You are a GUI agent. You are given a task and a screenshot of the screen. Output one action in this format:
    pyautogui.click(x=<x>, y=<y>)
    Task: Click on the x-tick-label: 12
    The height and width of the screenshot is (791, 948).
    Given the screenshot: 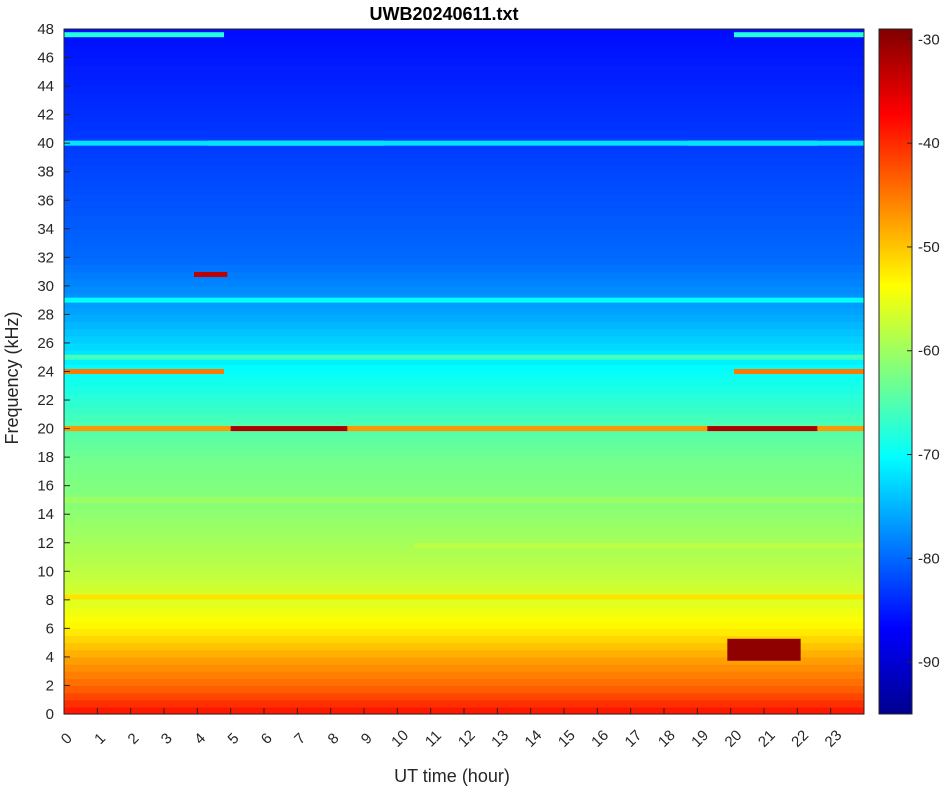 What is the action you would take?
    pyautogui.click(x=467, y=739)
    